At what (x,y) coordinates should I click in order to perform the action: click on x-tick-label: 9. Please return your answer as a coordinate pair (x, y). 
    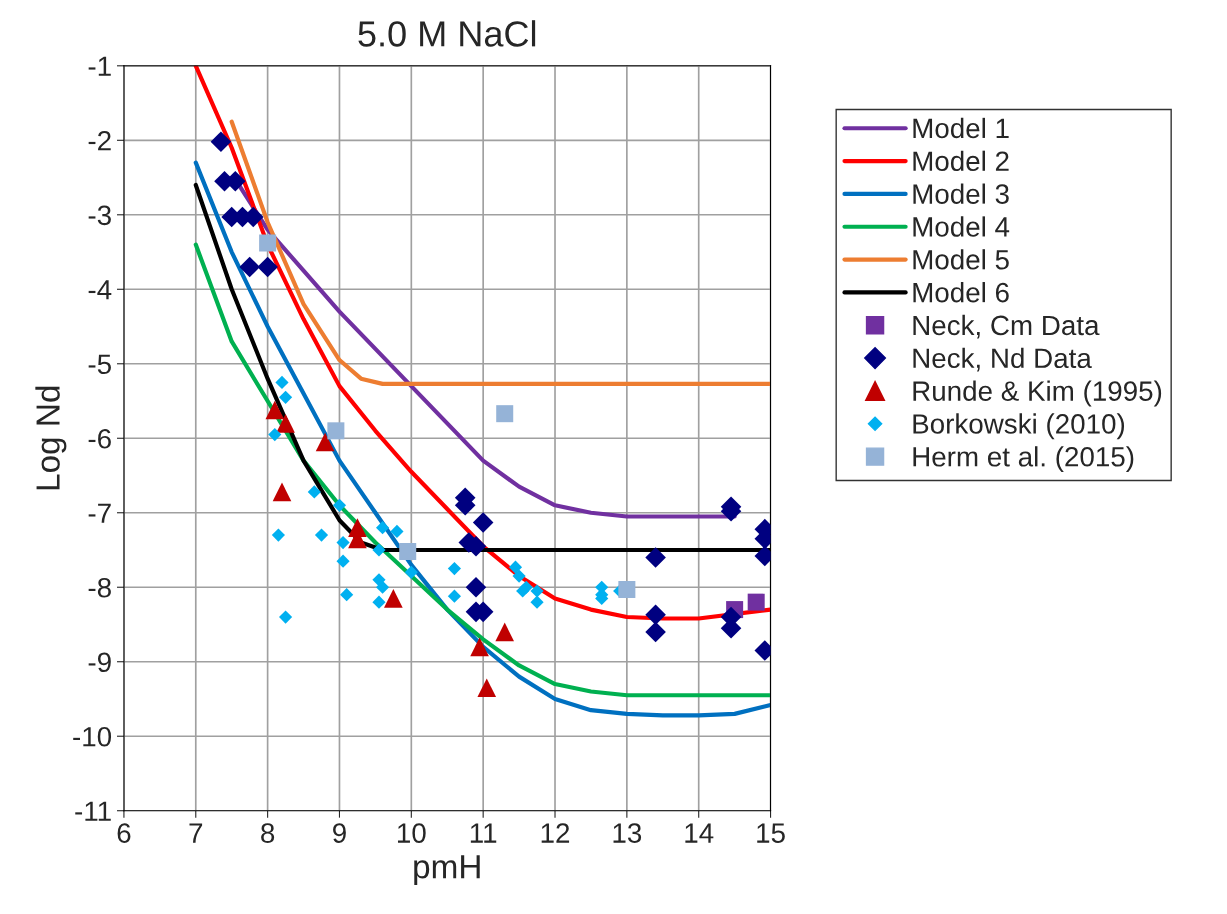
    Looking at the image, I should click on (339, 833).